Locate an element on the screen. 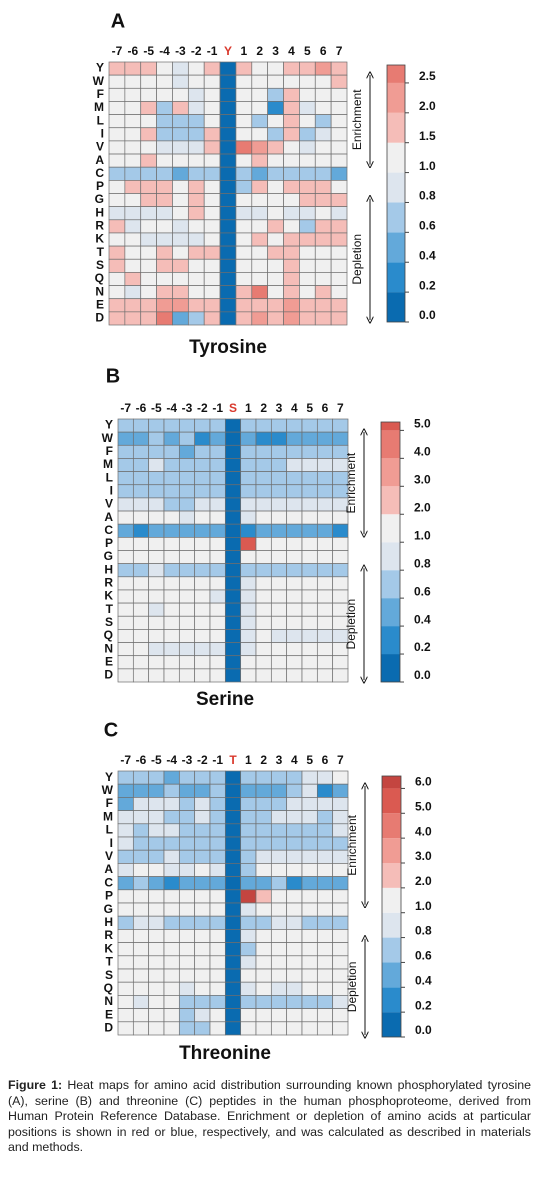  y-tick-label: R is located at coordinates (108, 935).